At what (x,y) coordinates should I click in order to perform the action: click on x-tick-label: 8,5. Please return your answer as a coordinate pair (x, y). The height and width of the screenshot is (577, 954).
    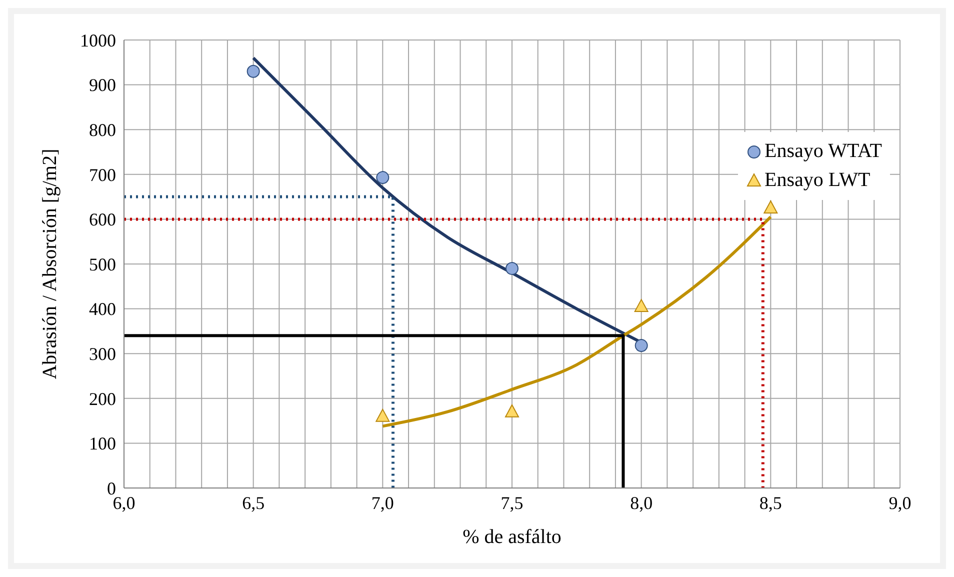
    Looking at the image, I should click on (770, 502).